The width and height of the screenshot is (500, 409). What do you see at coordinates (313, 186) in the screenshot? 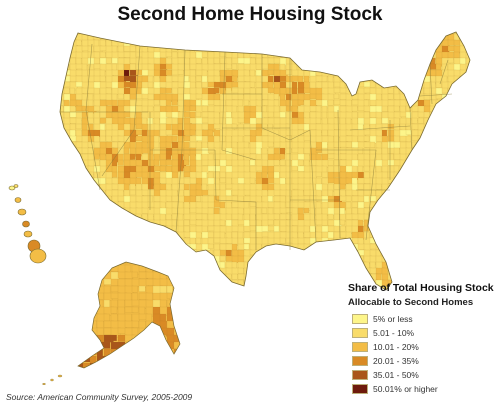
I see `state-border` at bounding box center [313, 186].